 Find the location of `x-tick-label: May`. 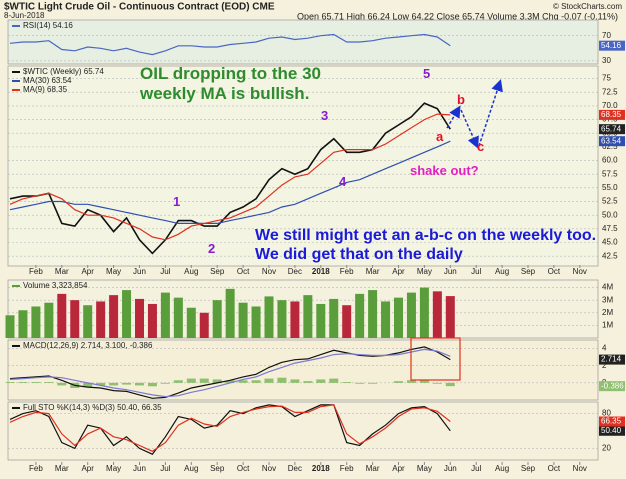

x-tick-label: May is located at coordinates (424, 468).